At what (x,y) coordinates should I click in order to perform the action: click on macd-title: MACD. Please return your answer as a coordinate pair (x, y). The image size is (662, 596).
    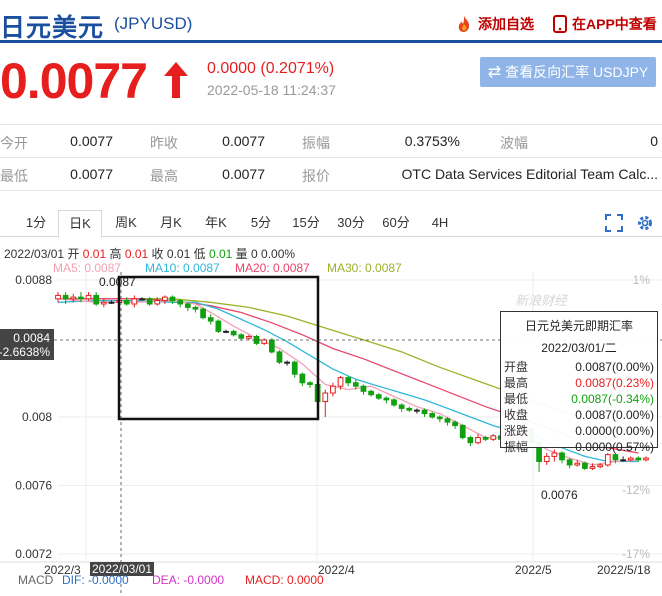
    Looking at the image, I should click on (36, 580).